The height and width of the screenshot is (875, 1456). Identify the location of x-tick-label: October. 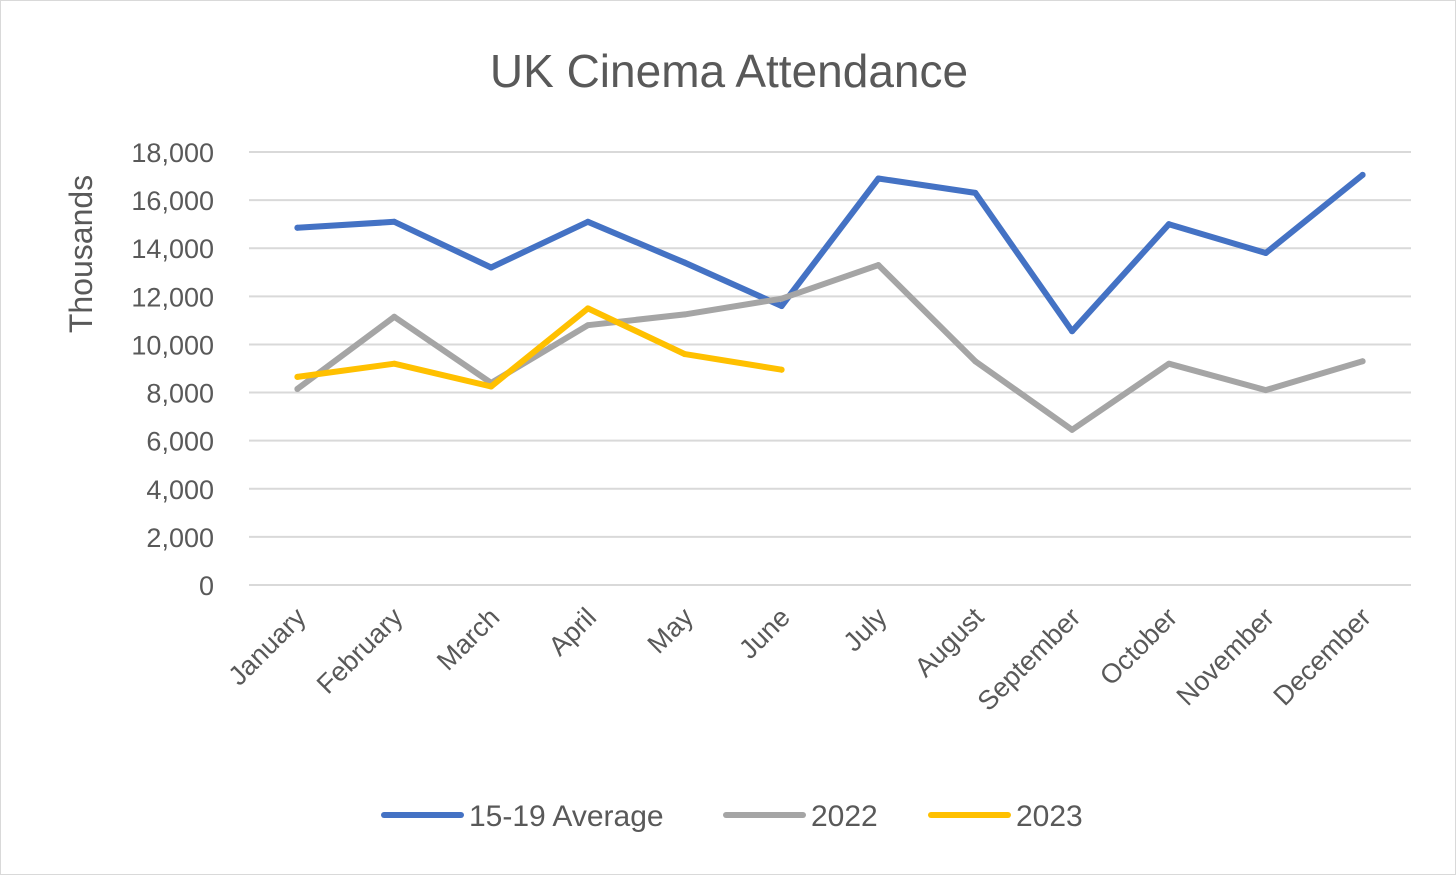
(1138, 646).